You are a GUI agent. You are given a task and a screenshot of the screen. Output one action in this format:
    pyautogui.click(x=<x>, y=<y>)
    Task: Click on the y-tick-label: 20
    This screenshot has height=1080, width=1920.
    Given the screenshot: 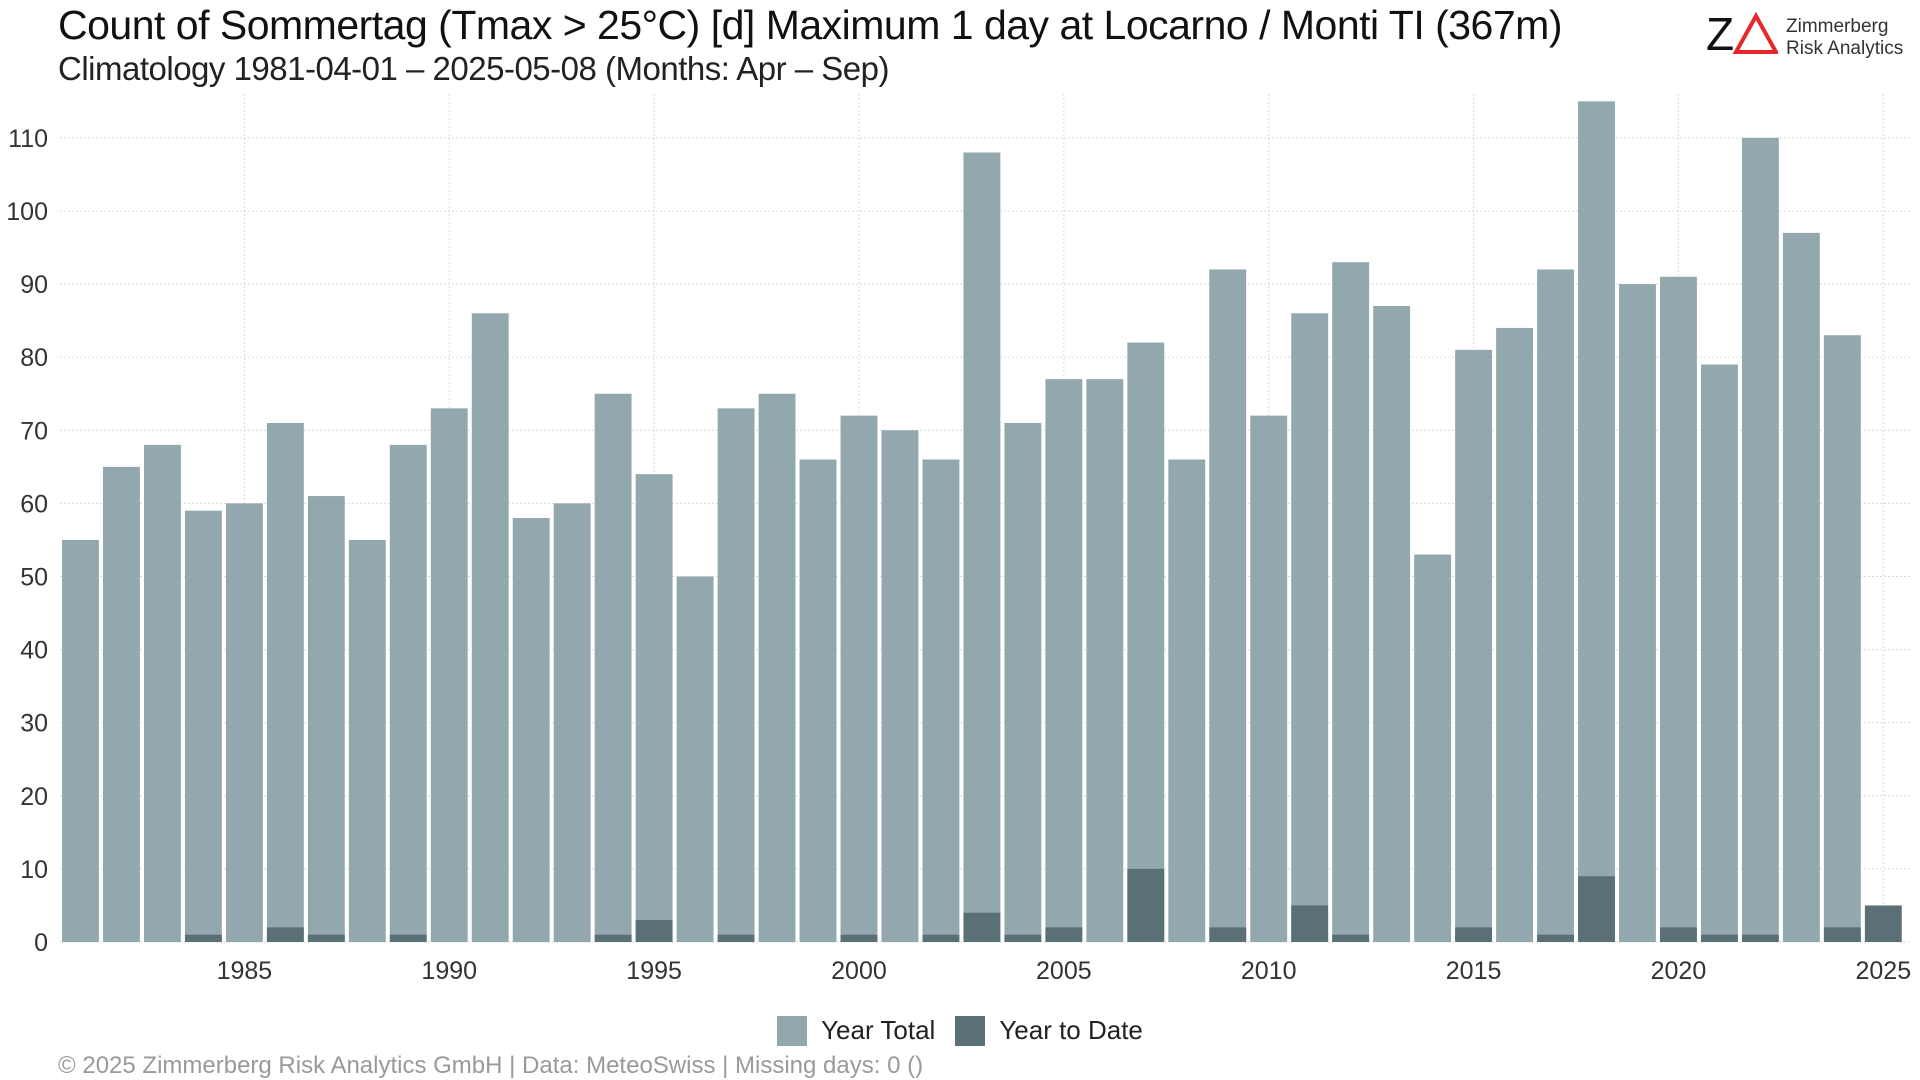 What is the action you would take?
    pyautogui.click(x=34, y=797)
    